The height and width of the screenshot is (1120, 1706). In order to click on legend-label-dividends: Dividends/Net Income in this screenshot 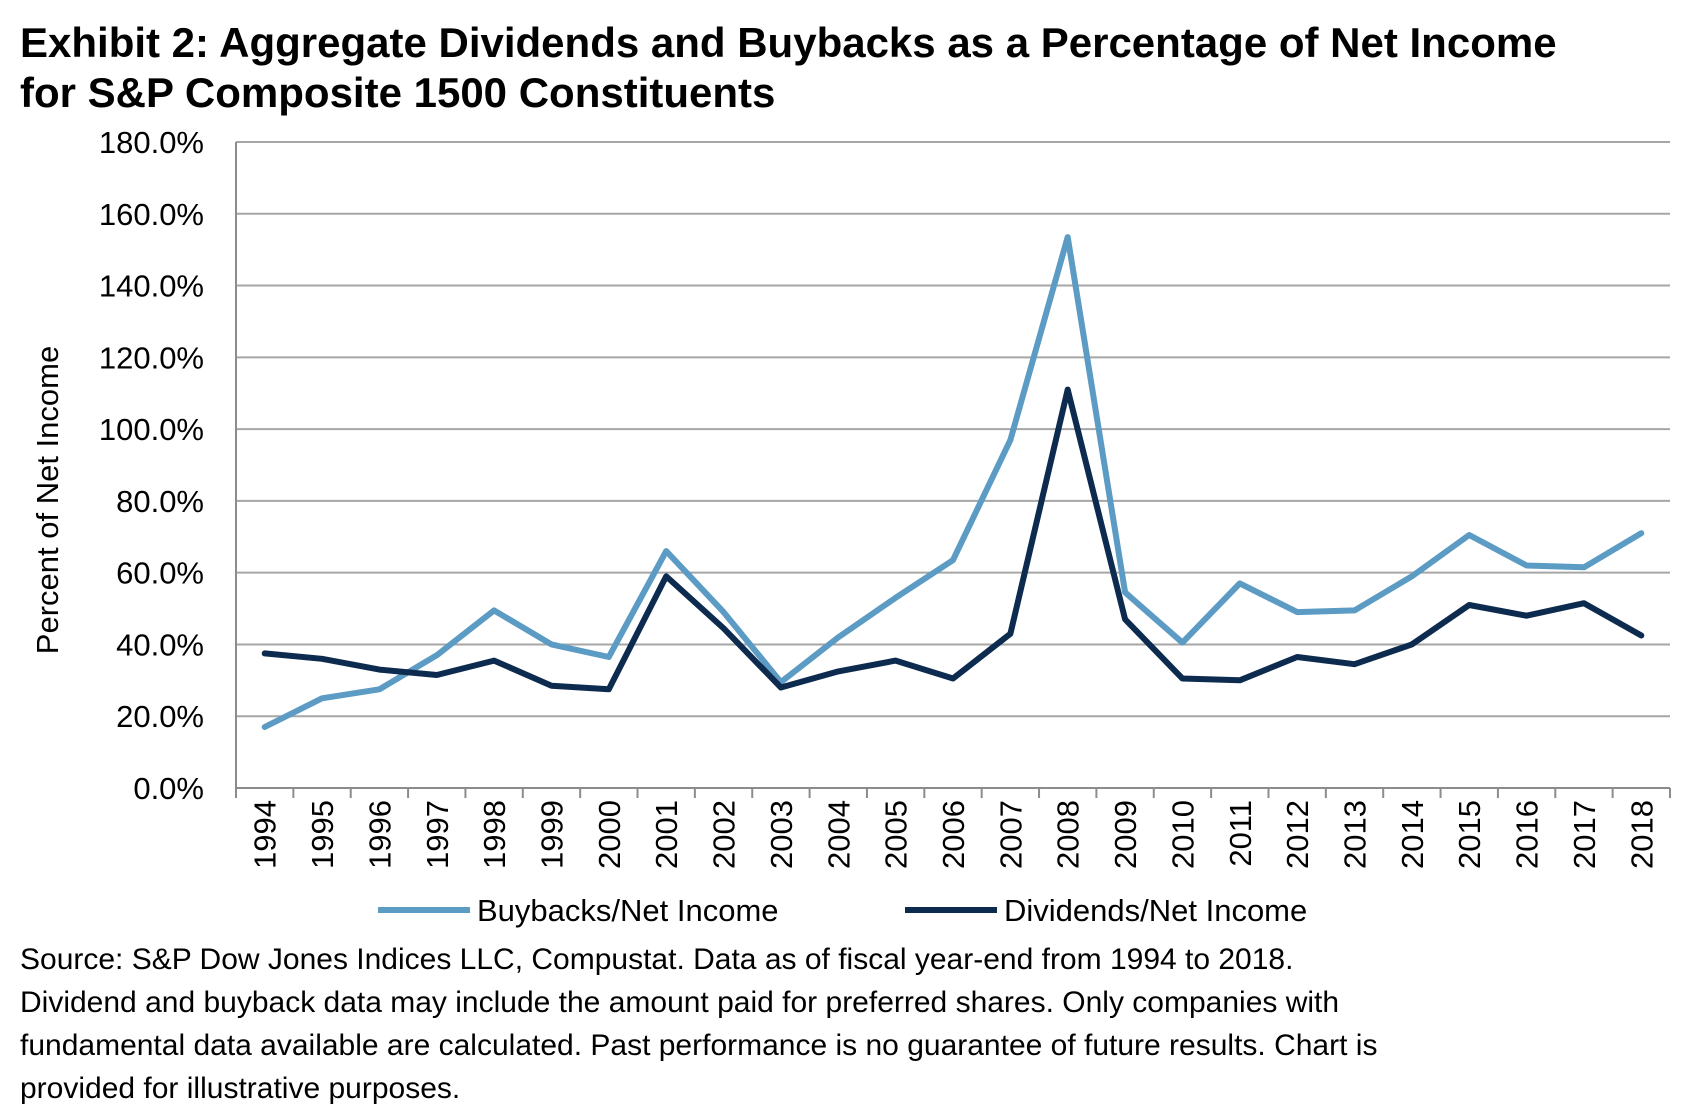, I will do `click(1155, 910)`.